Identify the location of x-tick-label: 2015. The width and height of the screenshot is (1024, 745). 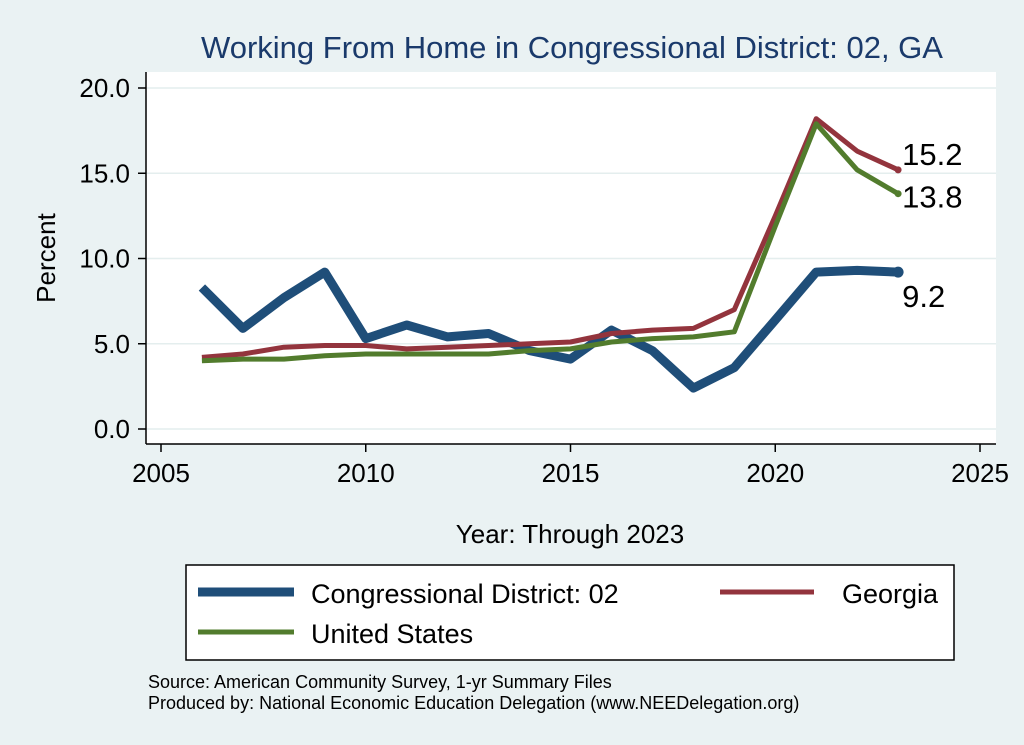
(571, 473).